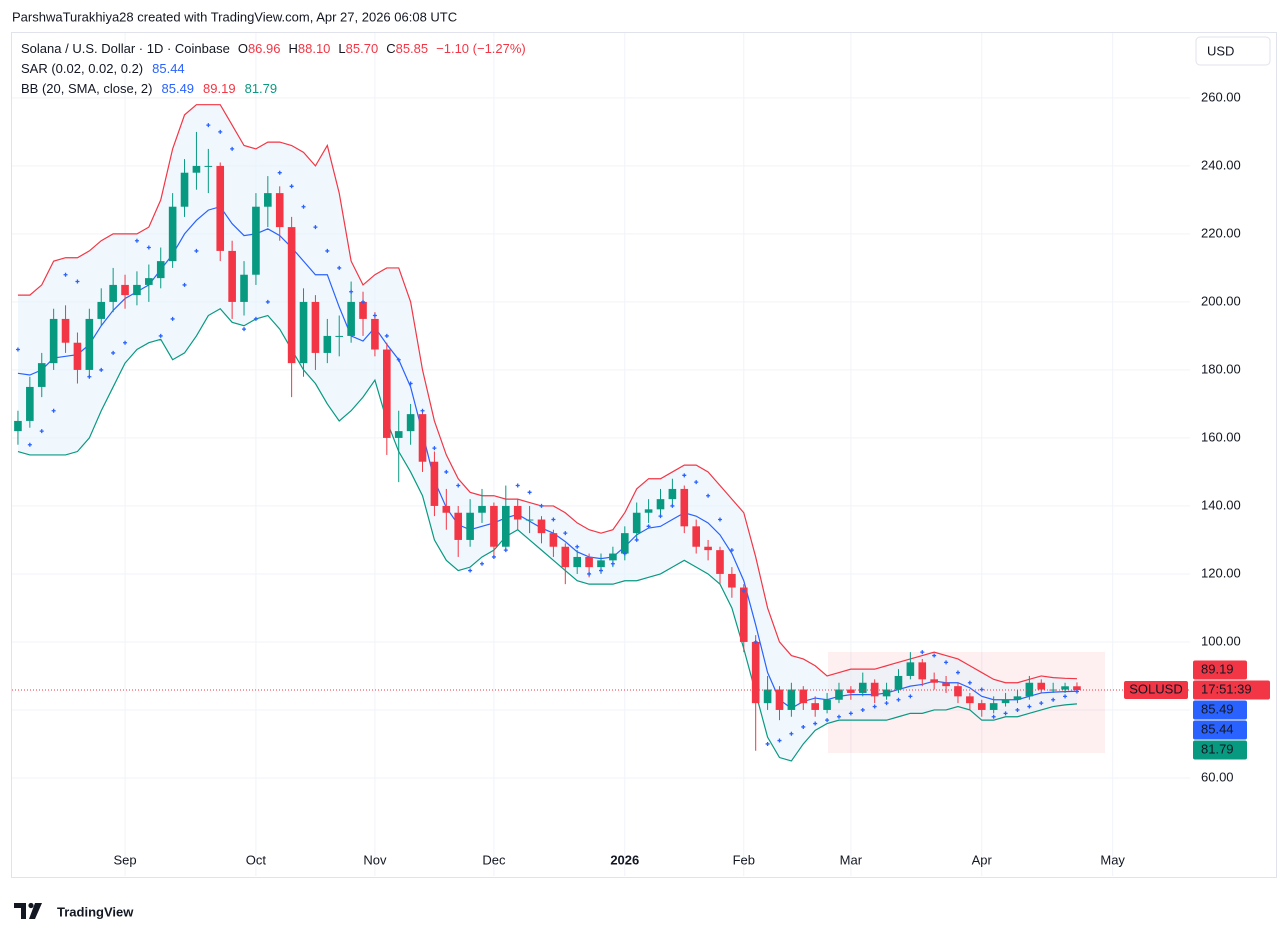 The height and width of the screenshot is (948, 1288). I want to click on indicator-value: 89.19, so click(219, 88).